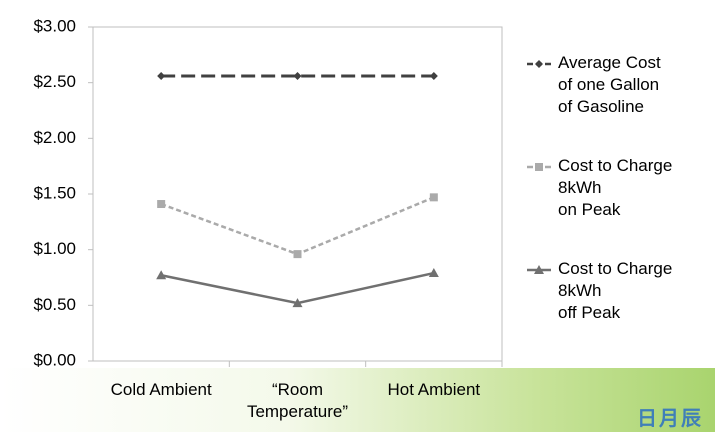 The width and height of the screenshot is (715, 441). Describe the element at coordinates (54, 359) in the screenshot. I see `y-tick-label: $0.00` at that location.